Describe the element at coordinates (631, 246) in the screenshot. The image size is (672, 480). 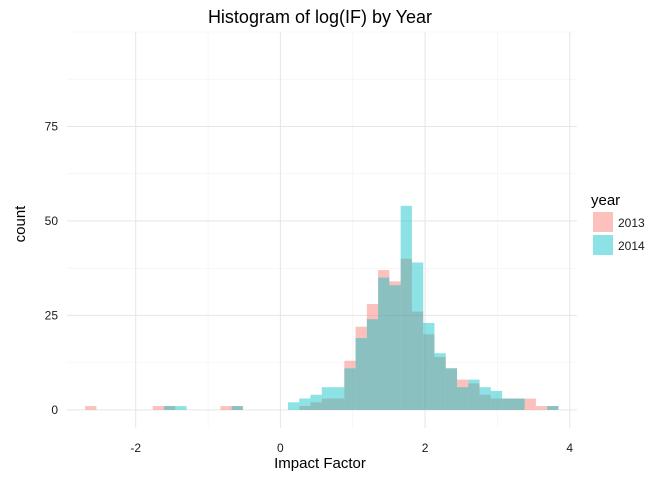
I see `legend-label-2014: 2014` at that location.